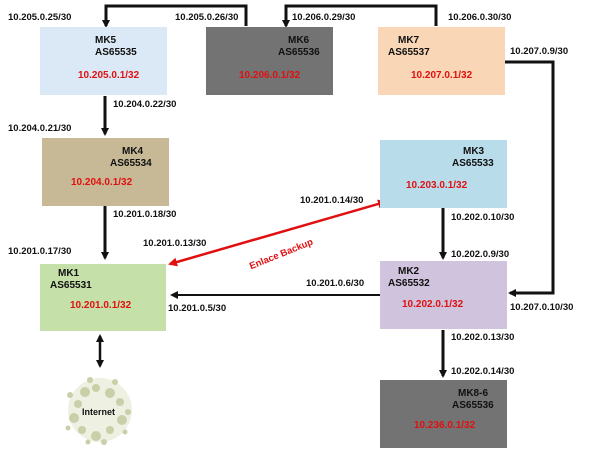 The height and width of the screenshot is (452, 595). Describe the element at coordinates (324, 17) in the screenshot. I see `link-label: 10.206.0.29/30` at that location.